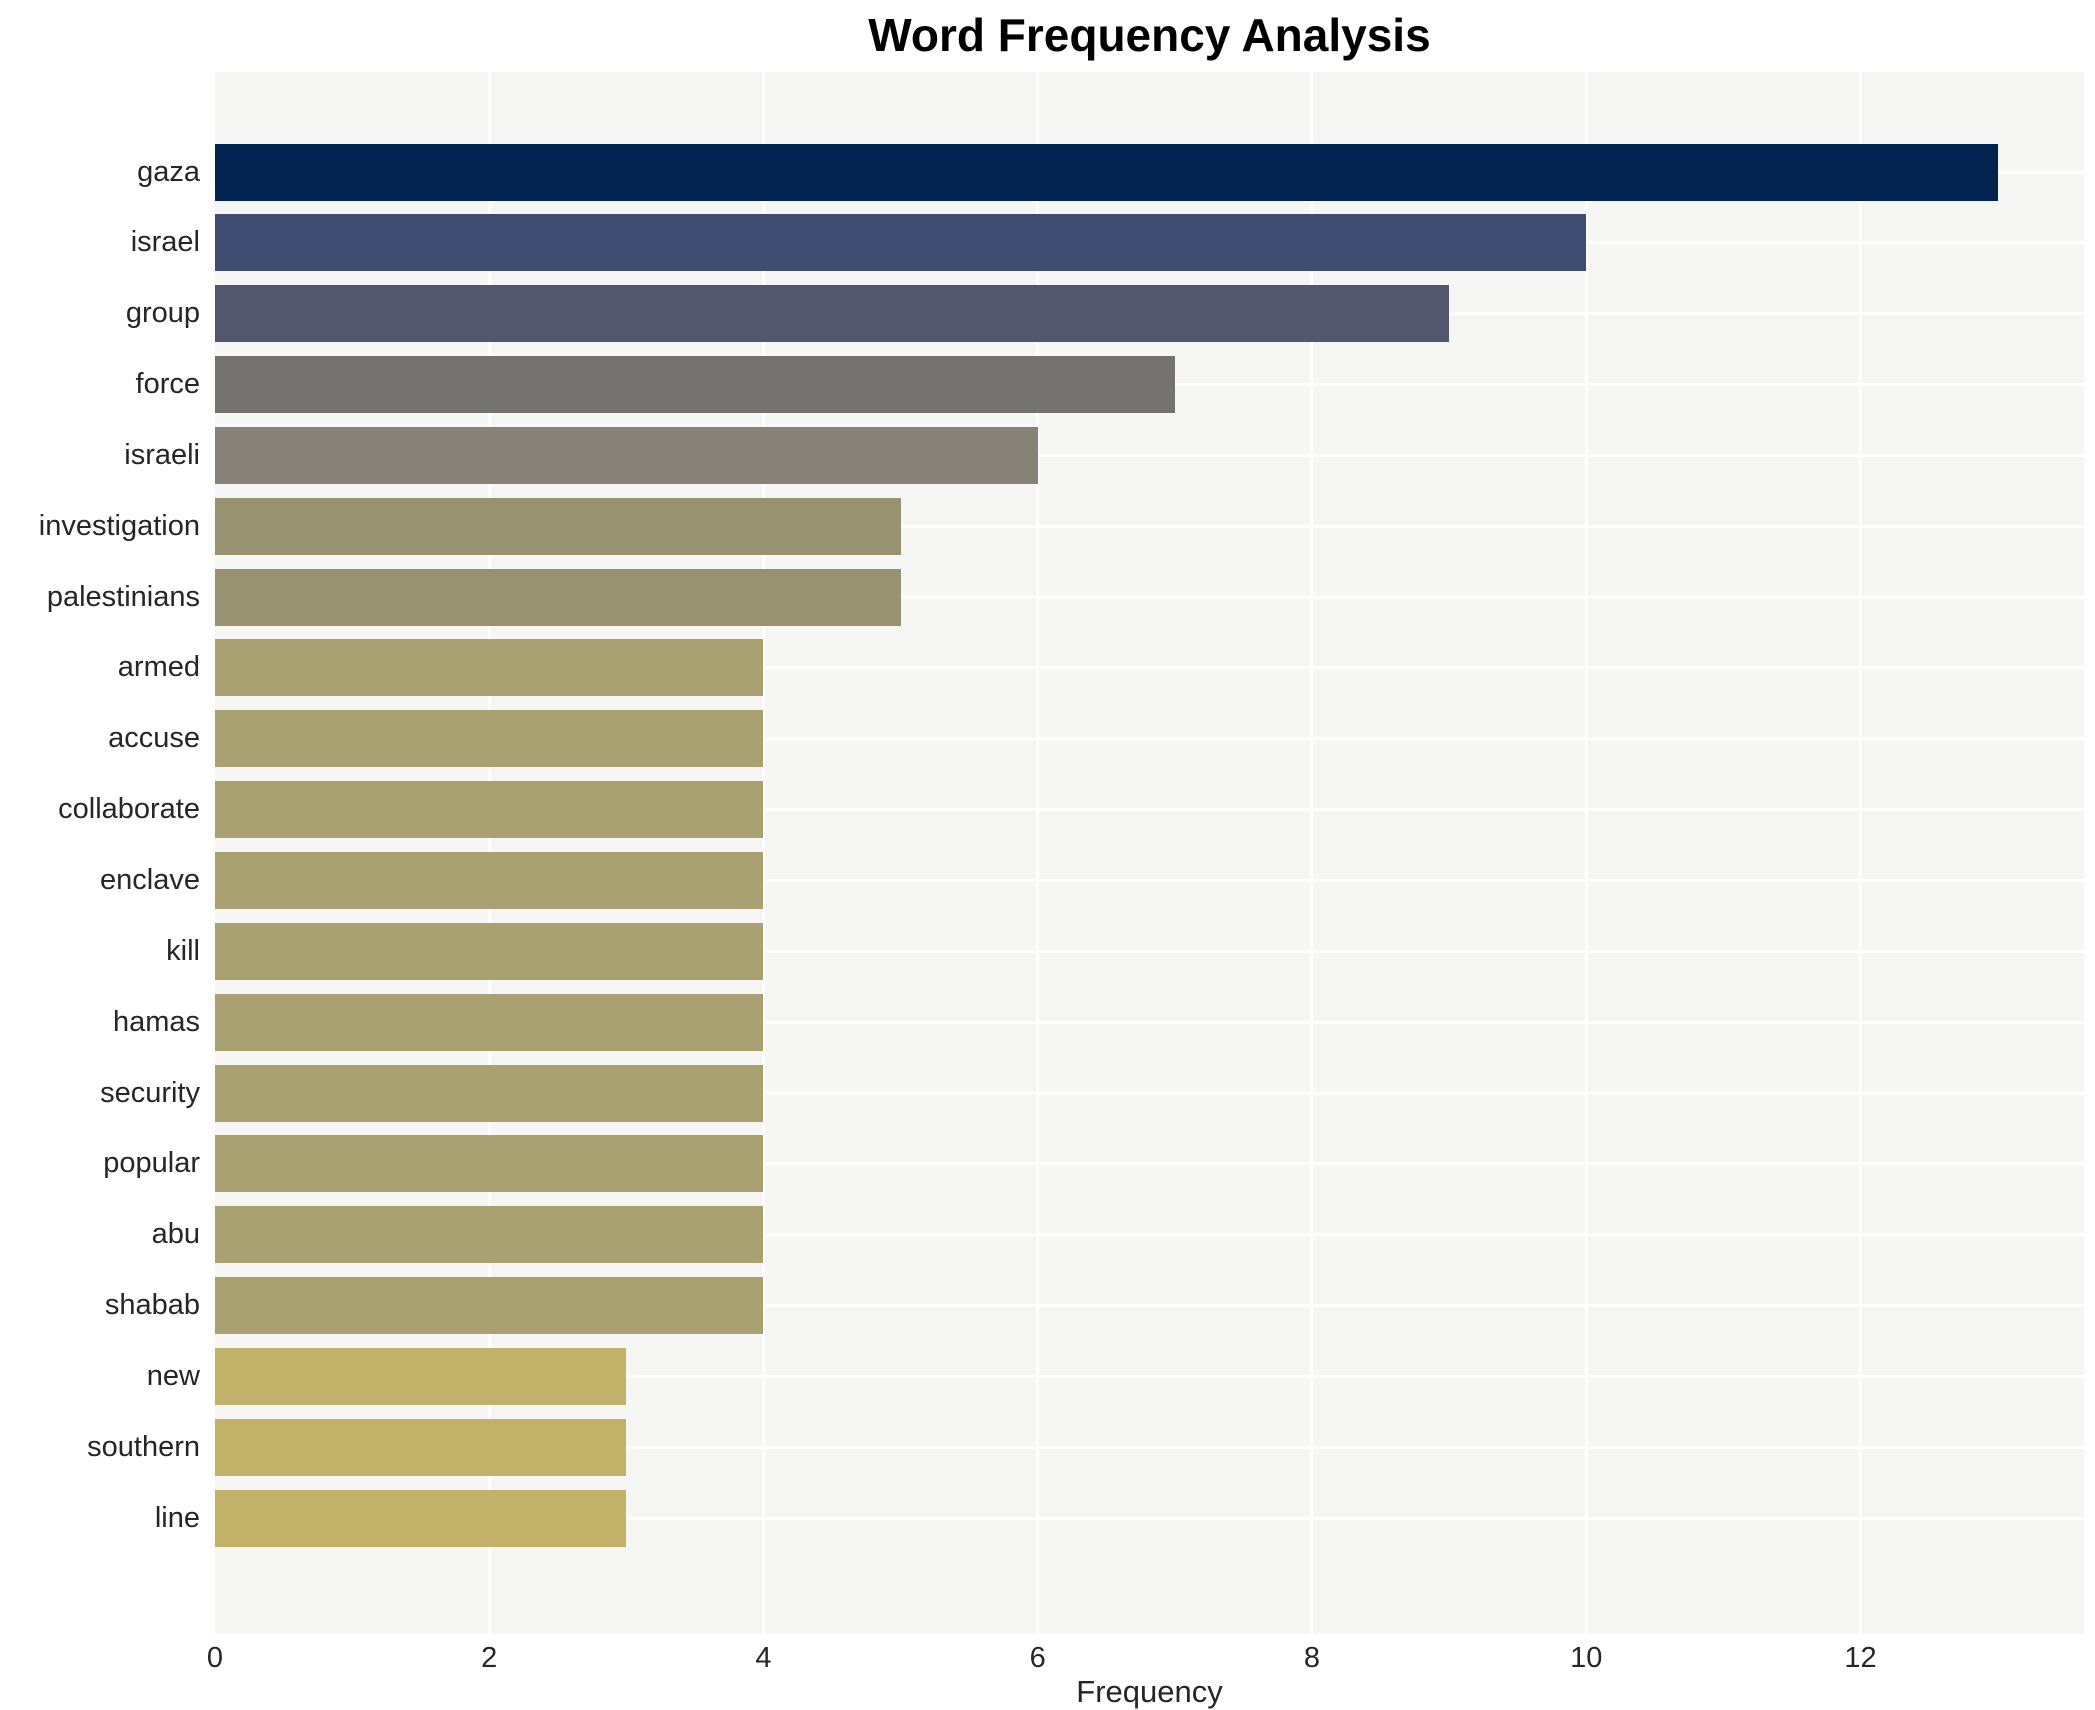  Describe the element at coordinates (168, 171) in the screenshot. I see `y-tick-label-gaza: gaza` at that location.